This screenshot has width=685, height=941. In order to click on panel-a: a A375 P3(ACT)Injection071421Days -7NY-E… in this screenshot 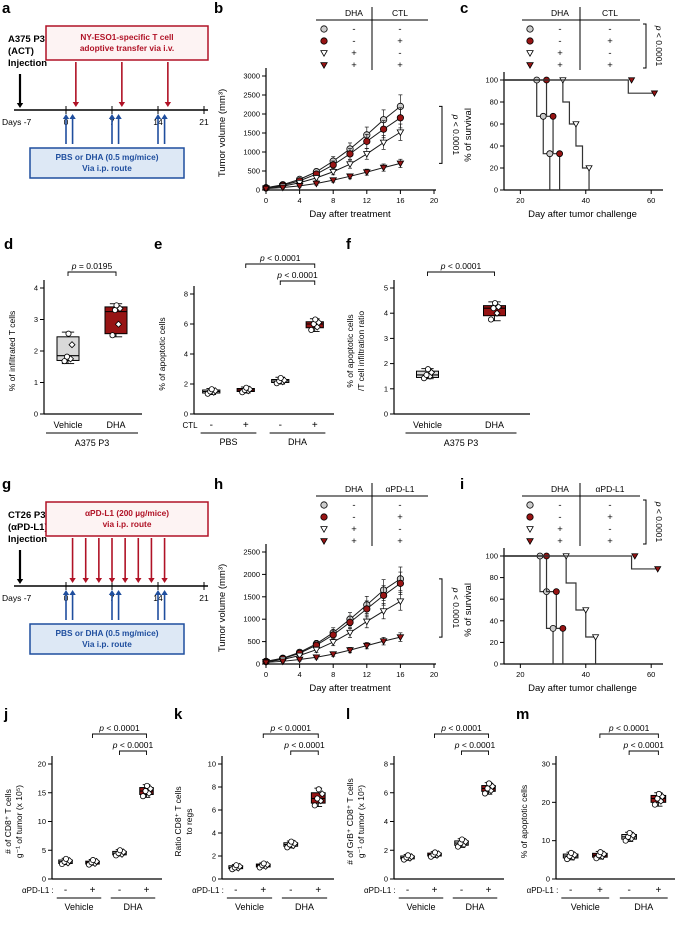, I will do `click(107, 116)`.